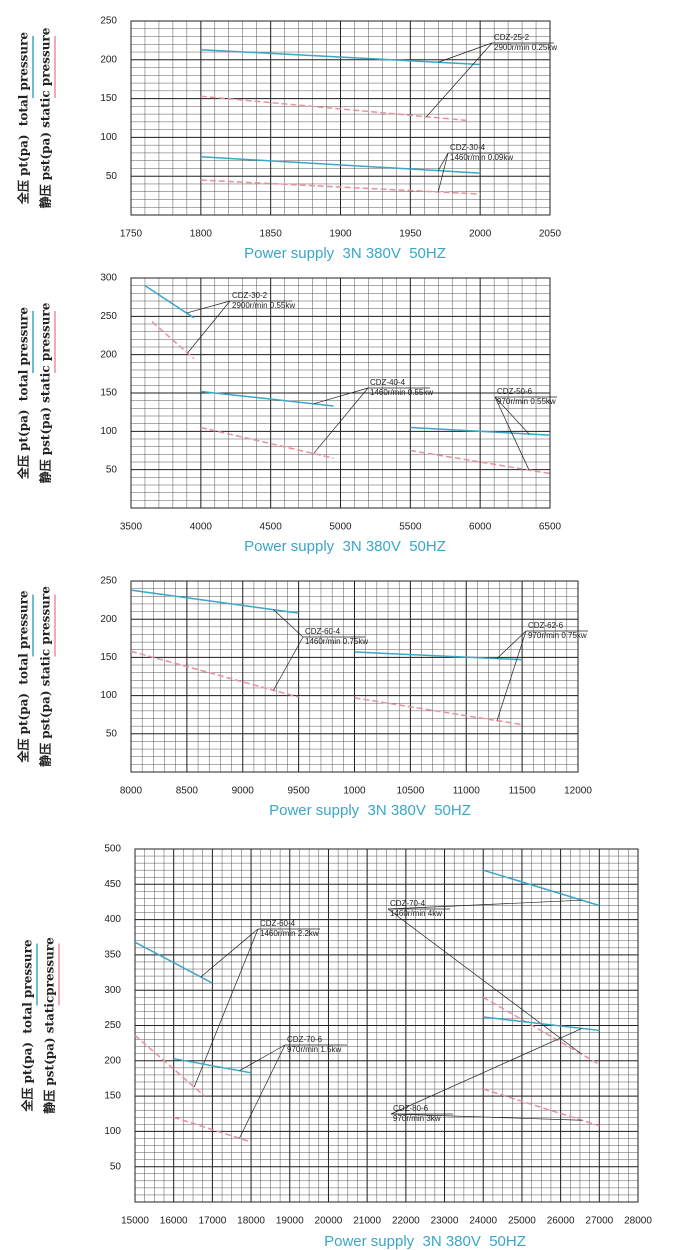  What do you see at coordinates (480, 527) in the screenshot?
I see `x-tick-label: 6000` at bounding box center [480, 527].